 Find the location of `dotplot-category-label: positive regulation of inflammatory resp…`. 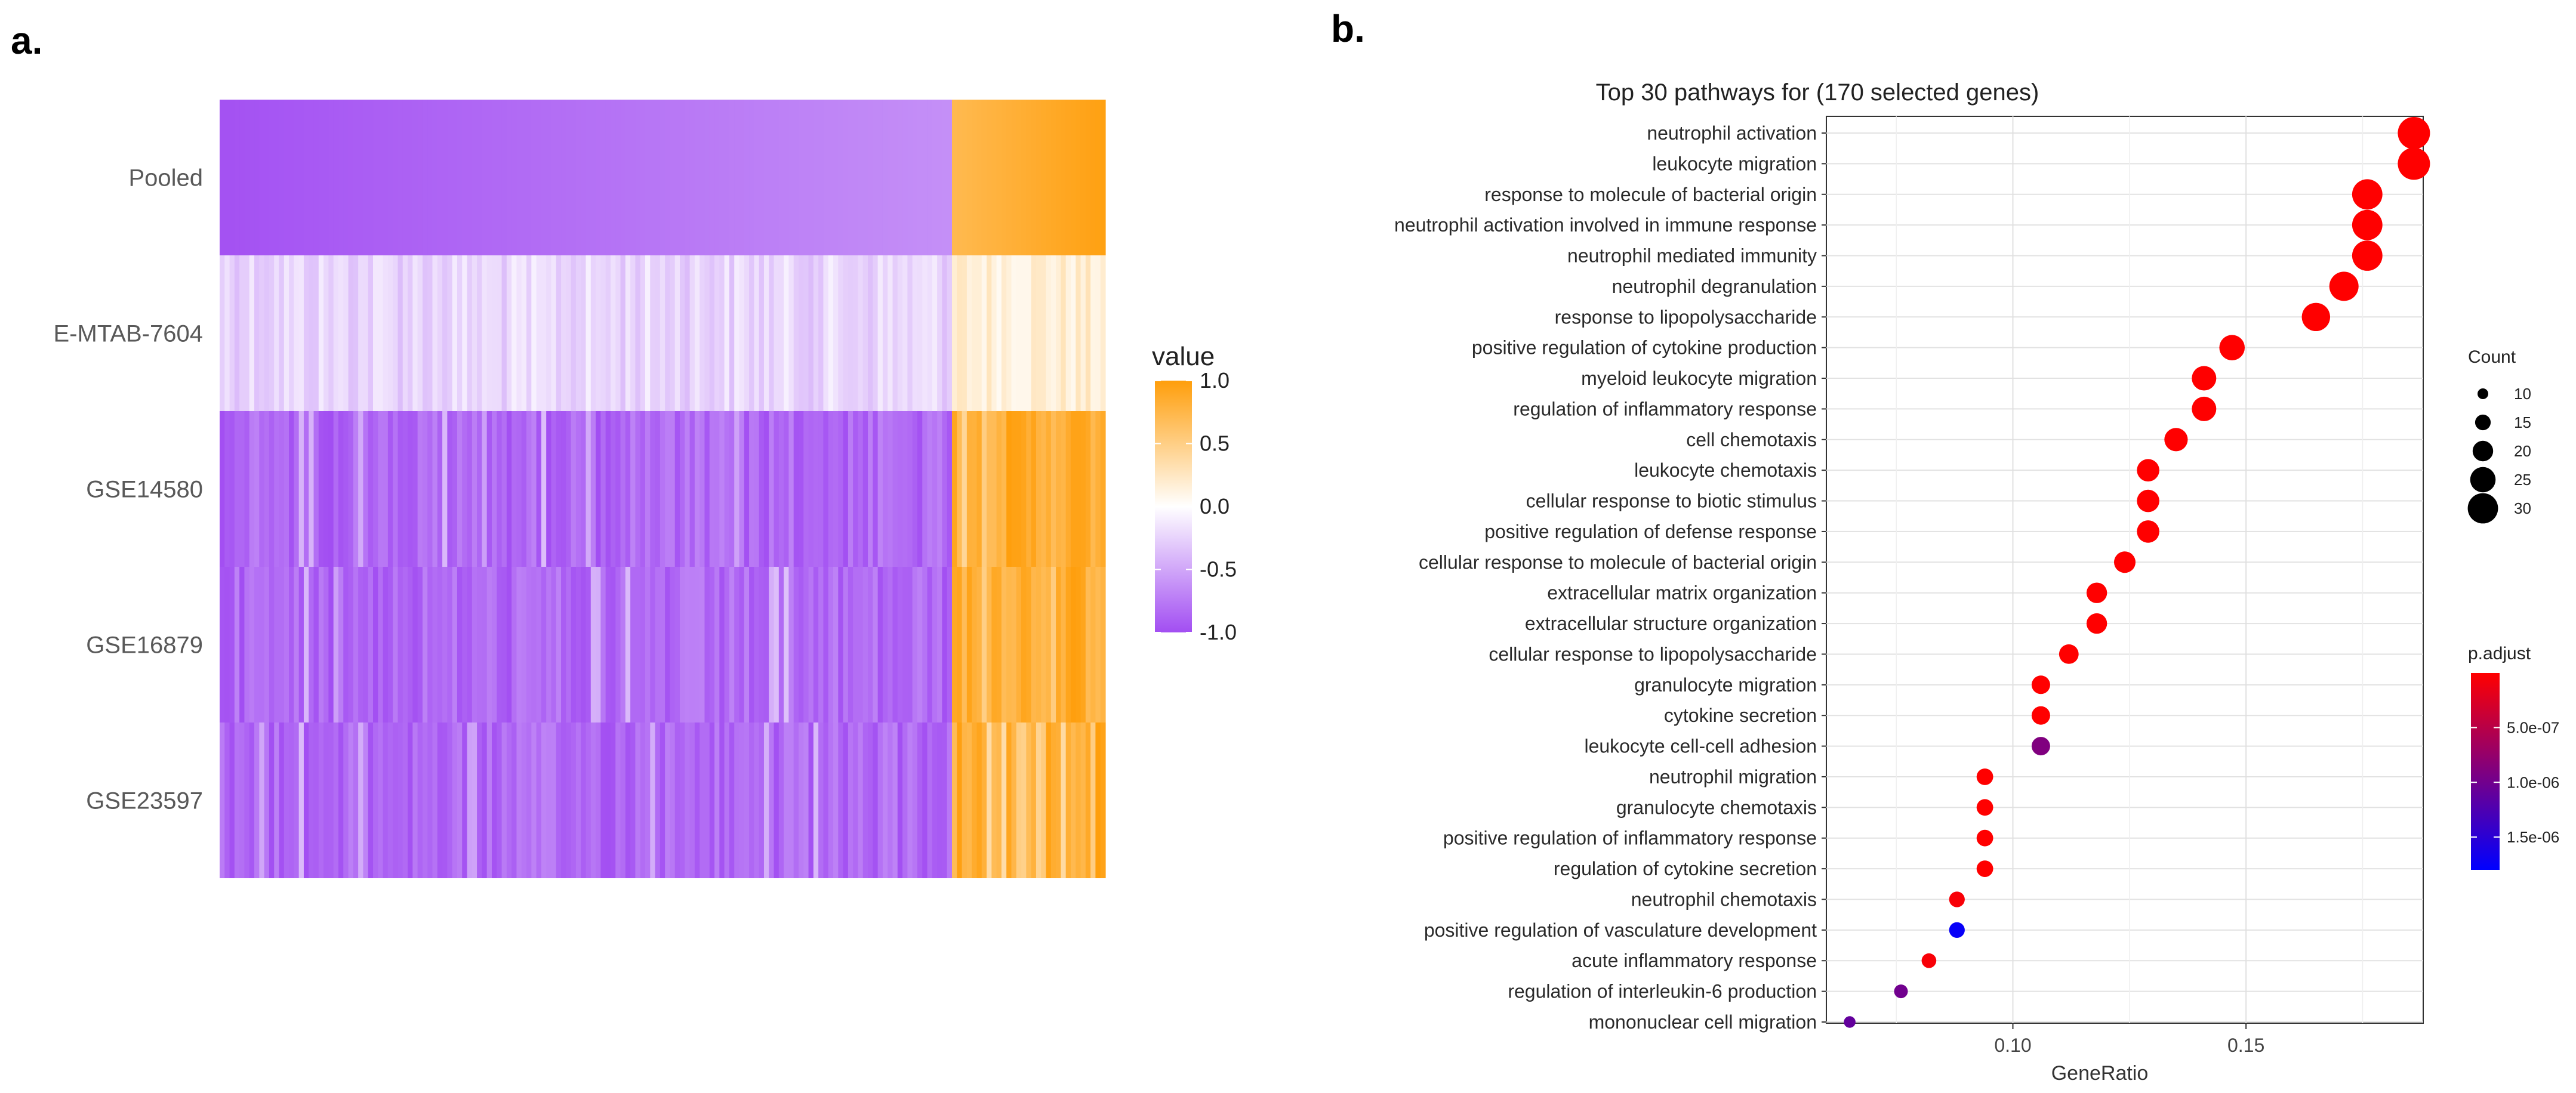

dotplot-category-label: positive regulation of inflammatory resp… is located at coordinates (1630, 838).